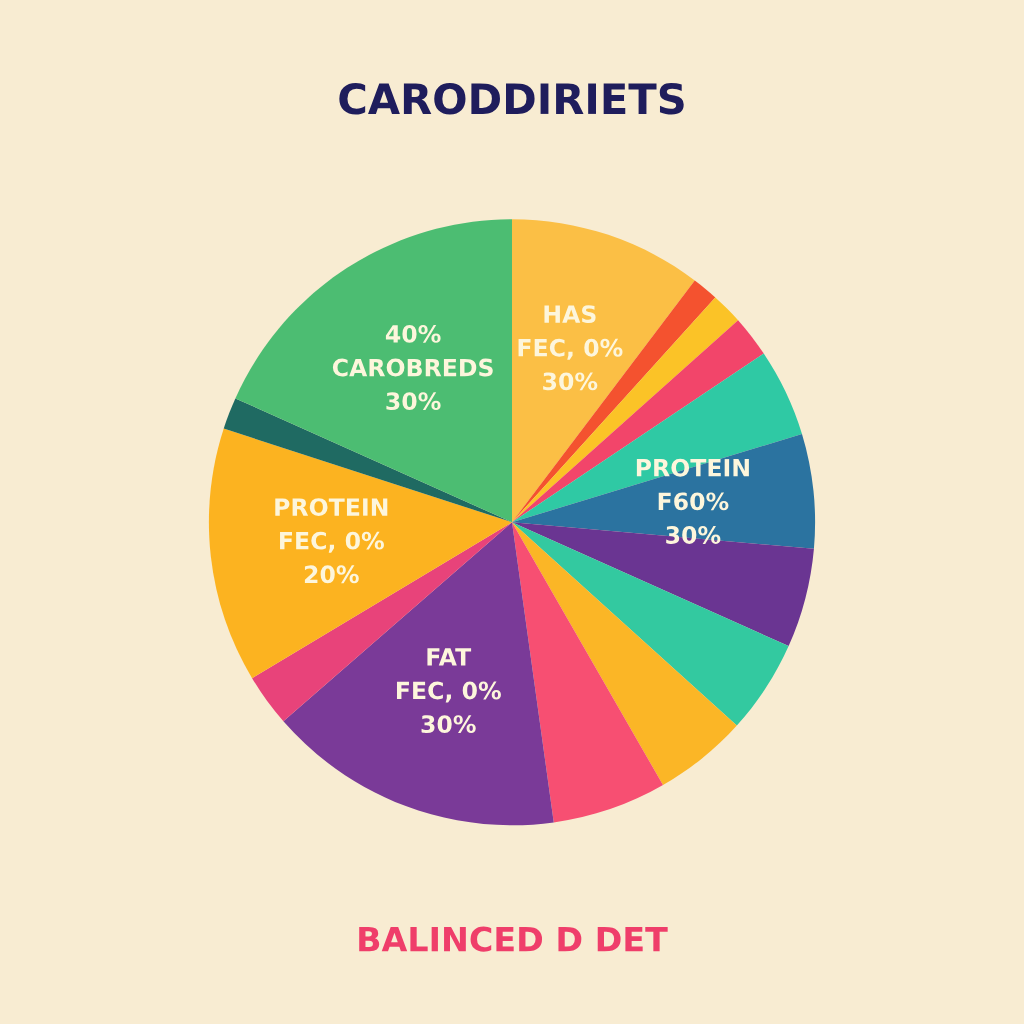 The image size is (1024, 1024). Describe the element at coordinates (331, 541) in the screenshot. I see `slice-label: PROTEIN FEC, 0% 20%` at that location.